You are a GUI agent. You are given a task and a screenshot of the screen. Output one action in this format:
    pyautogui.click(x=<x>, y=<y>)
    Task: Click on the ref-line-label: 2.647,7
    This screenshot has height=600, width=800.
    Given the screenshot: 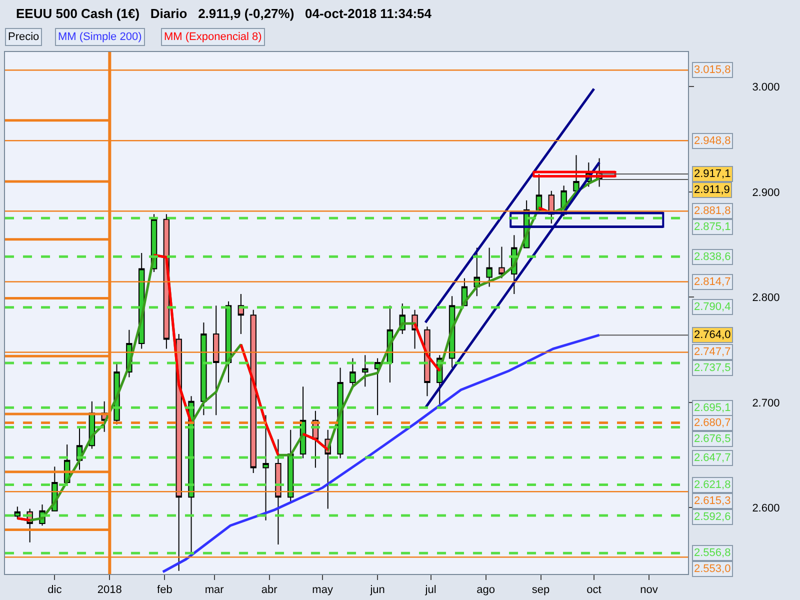 What is the action you would take?
    pyautogui.click(x=712, y=458)
    